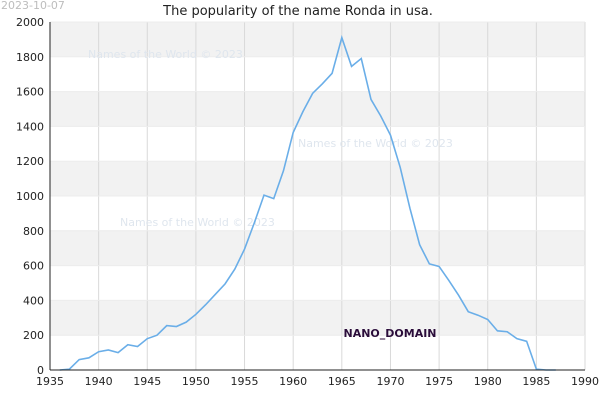 The width and height of the screenshot is (600, 400). What do you see at coordinates (390, 381) in the screenshot?
I see `x-tick-label: 1970` at bounding box center [390, 381].